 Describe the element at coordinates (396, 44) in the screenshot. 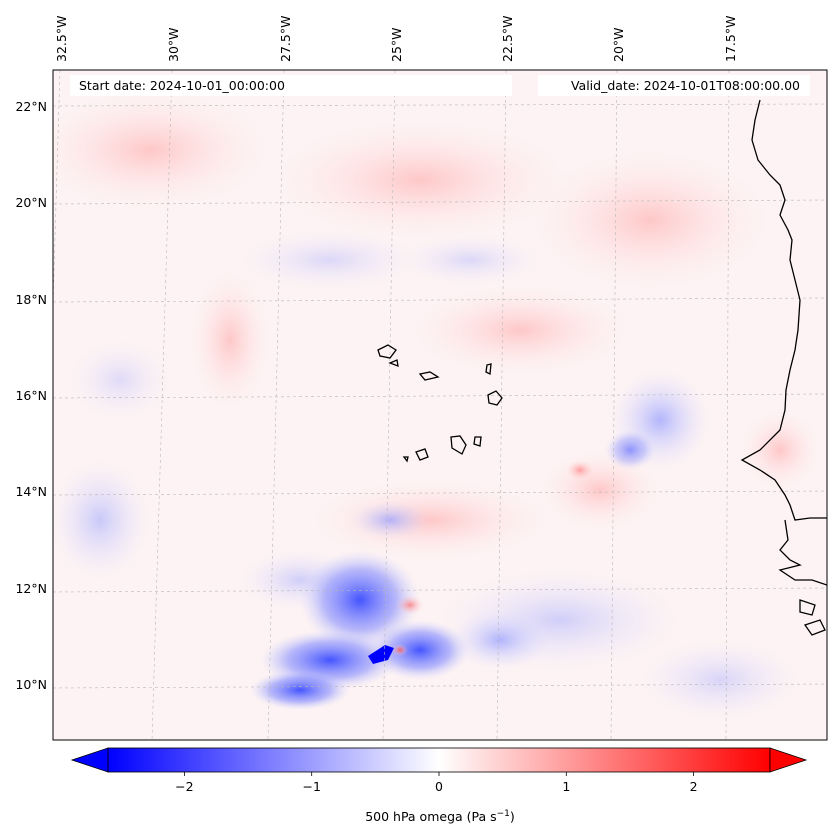

I see `lon-label-4: 25°W` at that location.